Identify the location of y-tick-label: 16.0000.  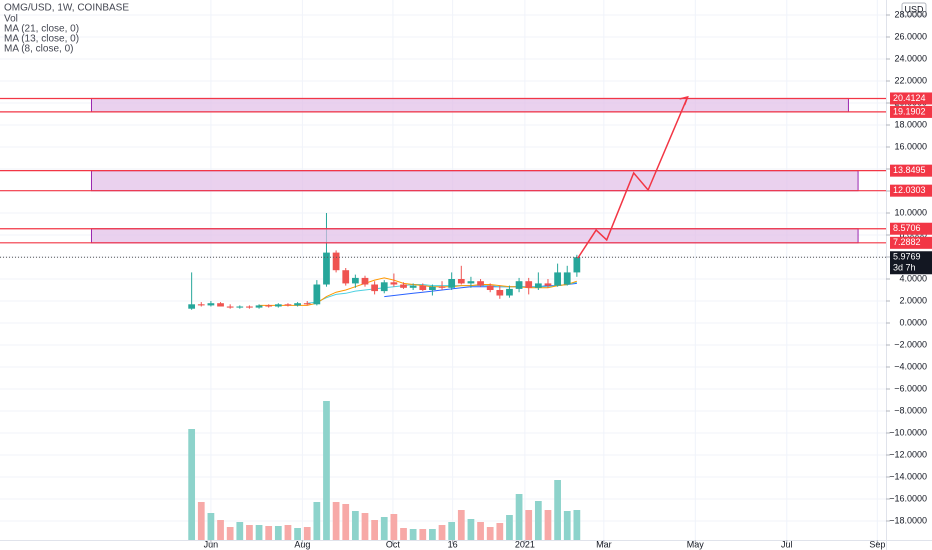
(910, 146).